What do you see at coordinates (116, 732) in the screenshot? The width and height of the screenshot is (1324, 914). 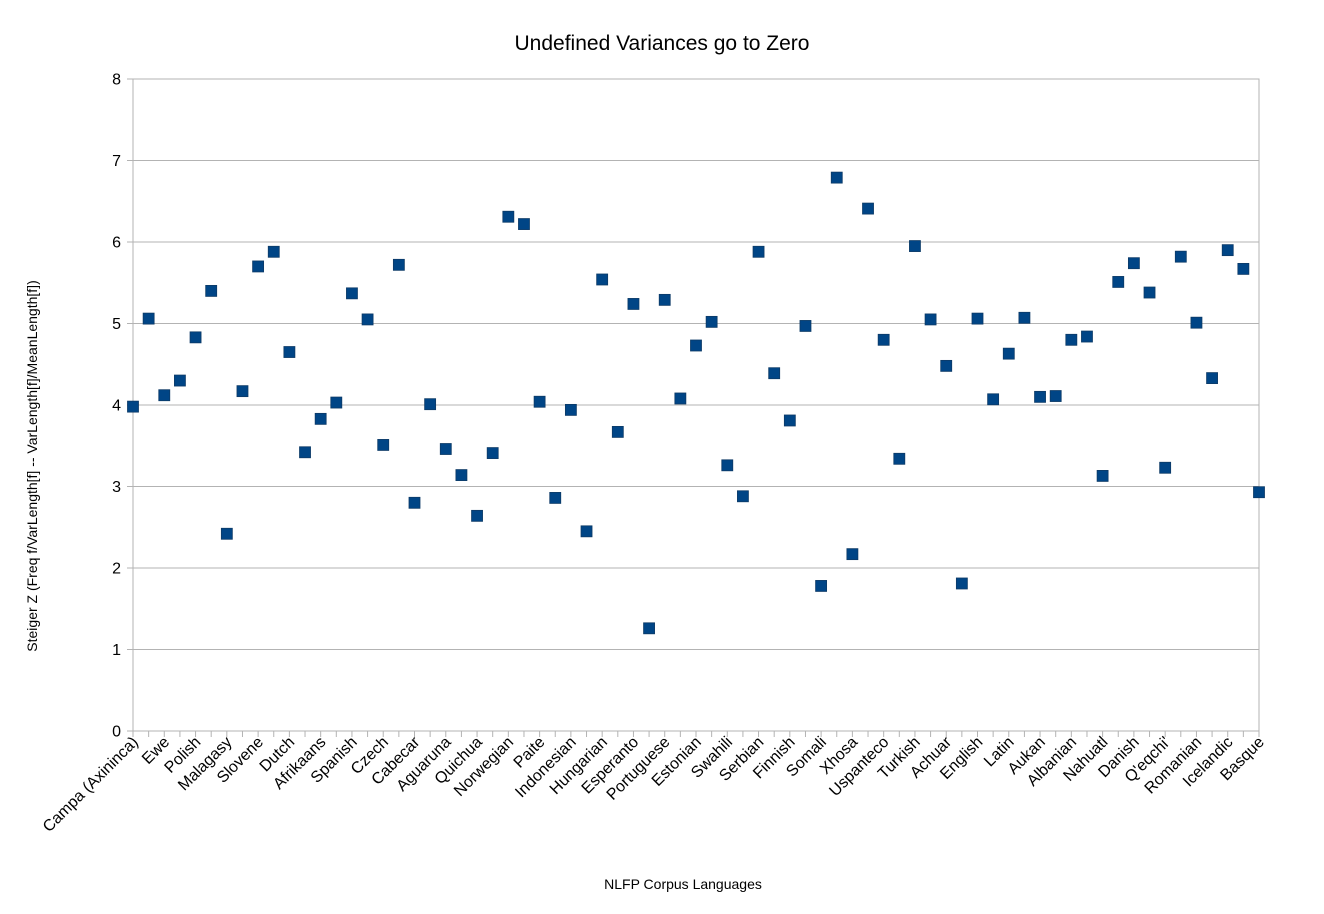 I see `y-tick-label: 0` at bounding box center [116, 732].